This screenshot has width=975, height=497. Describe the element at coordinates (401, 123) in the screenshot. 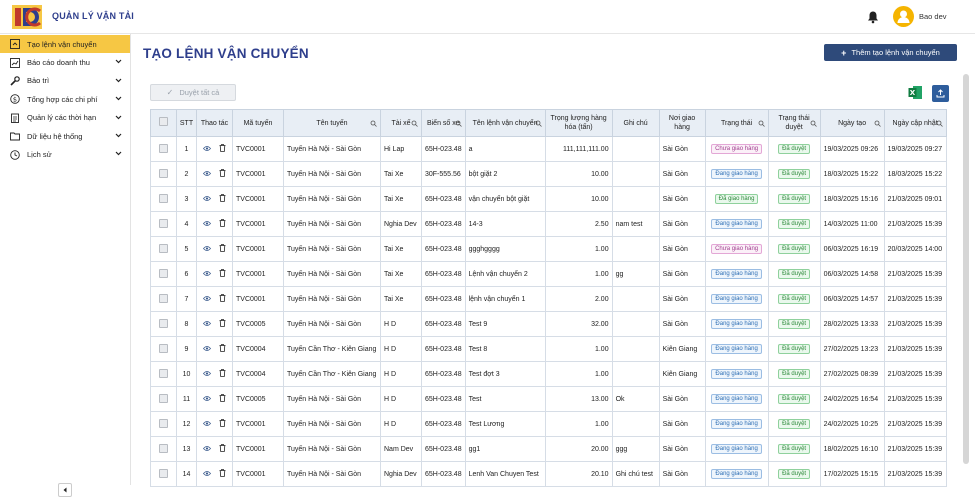

I see `col-header-driver: Tài xế` at that location.